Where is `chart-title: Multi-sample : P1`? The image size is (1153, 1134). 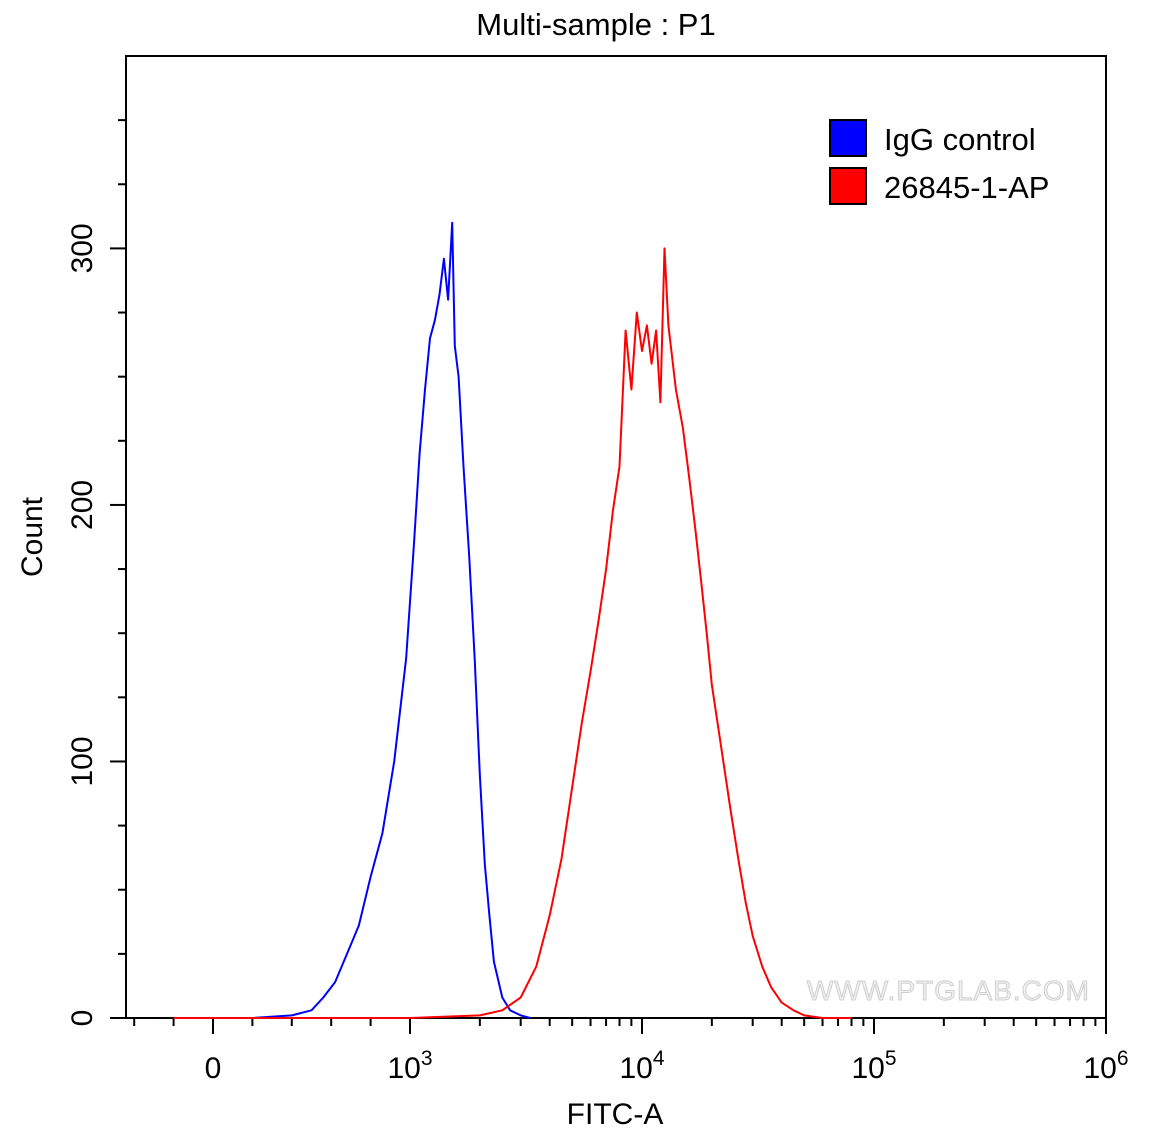 chart-title: Multi-sample : P1 is located at coordinates (595, 24).